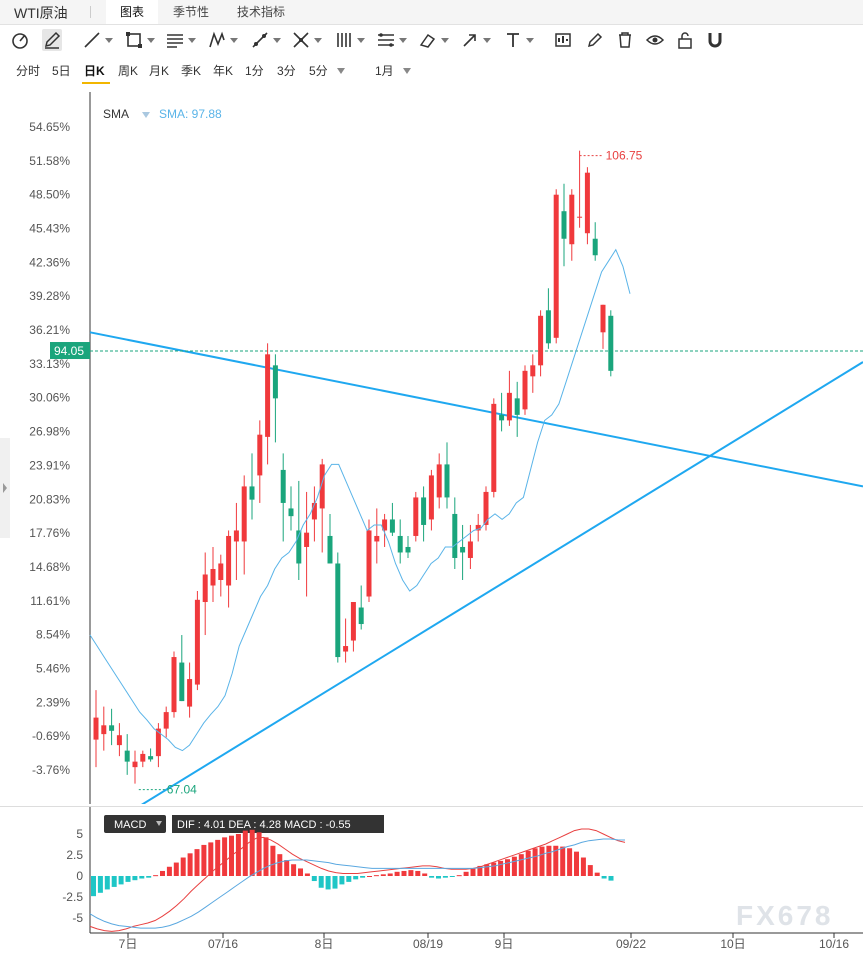 The height and width of the screenshot is (954, 863). What do you see at coordinates (265, 40) in the screenshot?
I see `ray-tool` at bounding box center [265, 40].